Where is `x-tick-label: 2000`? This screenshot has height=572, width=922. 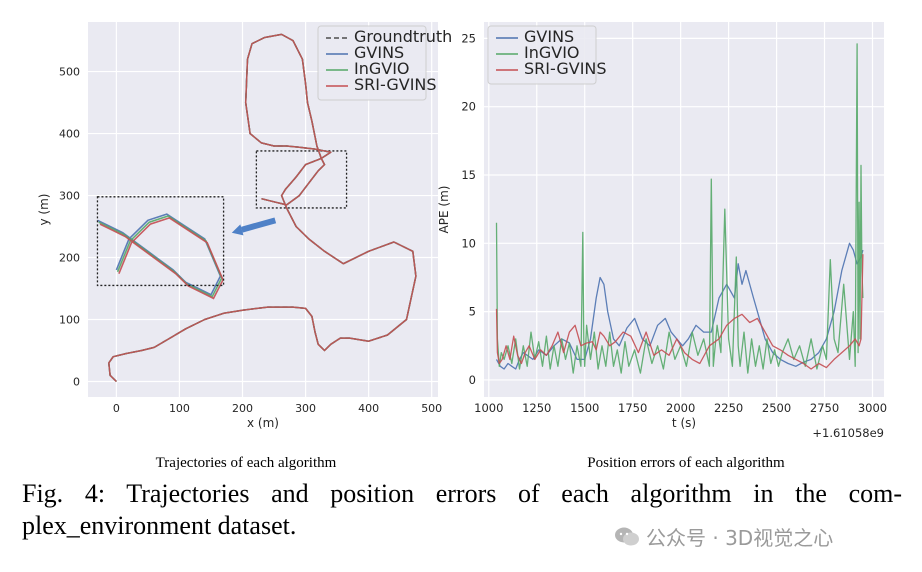 x-tick-label: 2000 is located at coordinates (680, 408).